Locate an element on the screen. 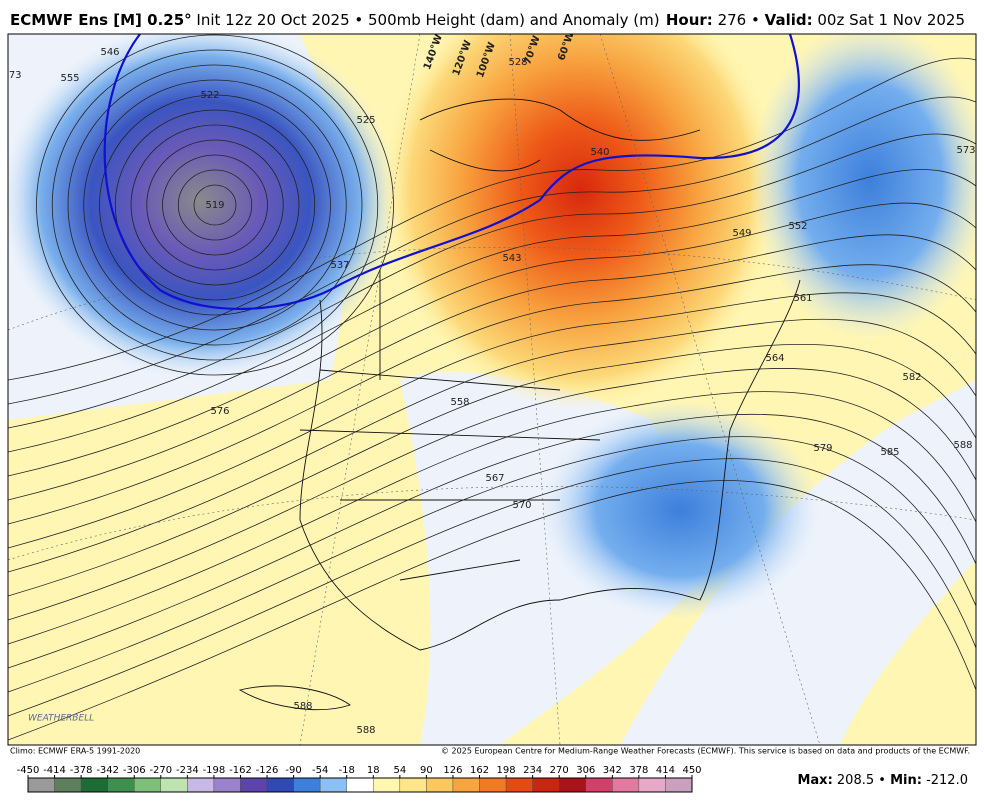  colorbar-tick-label: -414 is located at coordinates (54, 770).